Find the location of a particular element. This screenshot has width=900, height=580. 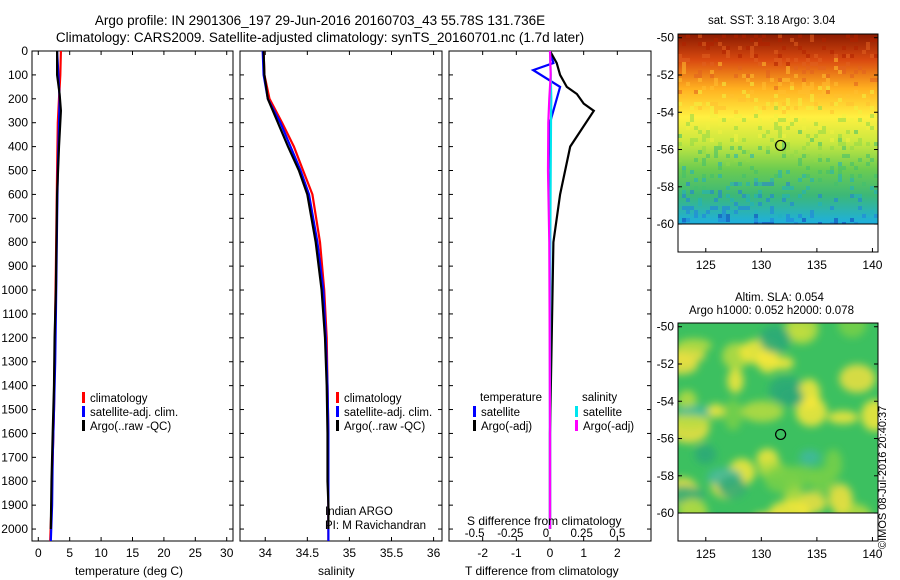

series-line-salinity-argo-adj- is located at coordinates (549, 289).